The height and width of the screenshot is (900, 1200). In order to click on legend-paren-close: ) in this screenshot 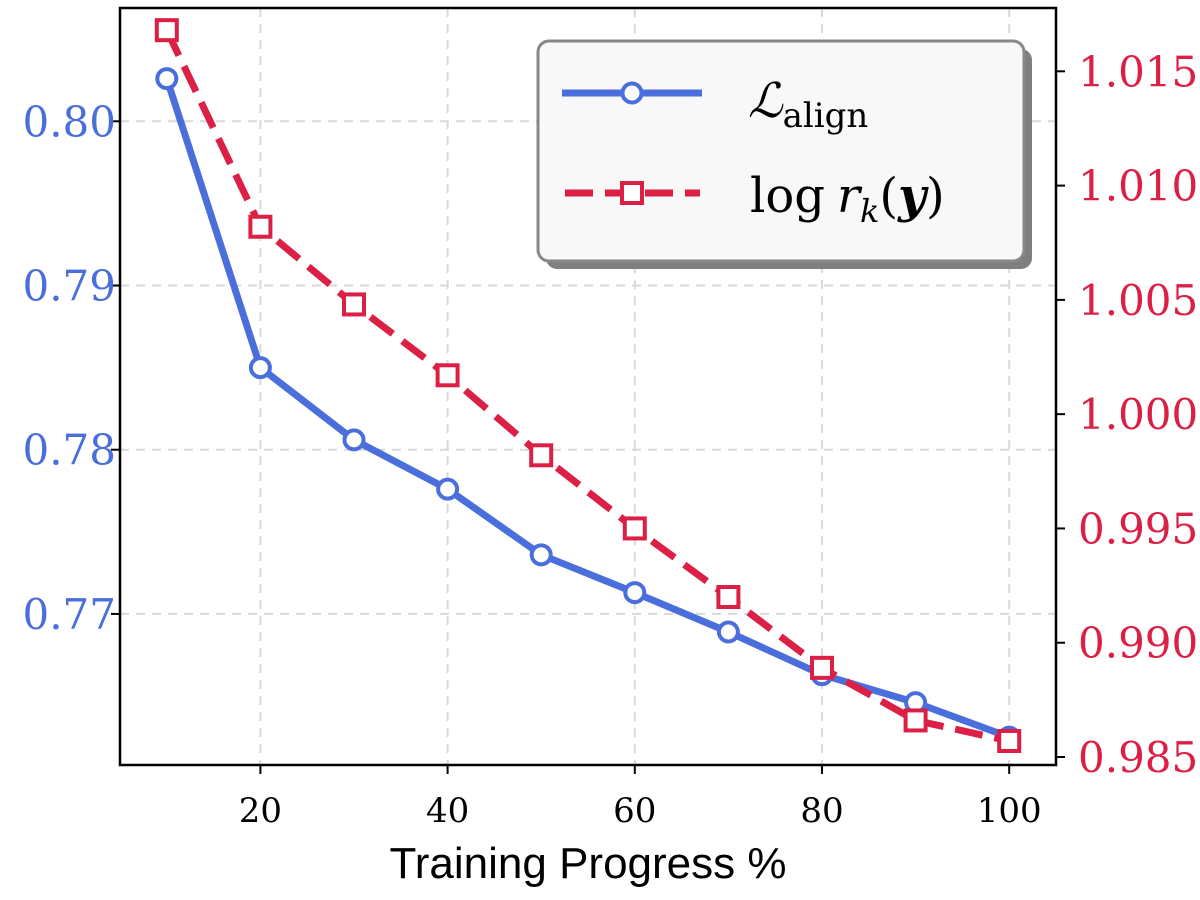, I will do `click(935, 196)`.